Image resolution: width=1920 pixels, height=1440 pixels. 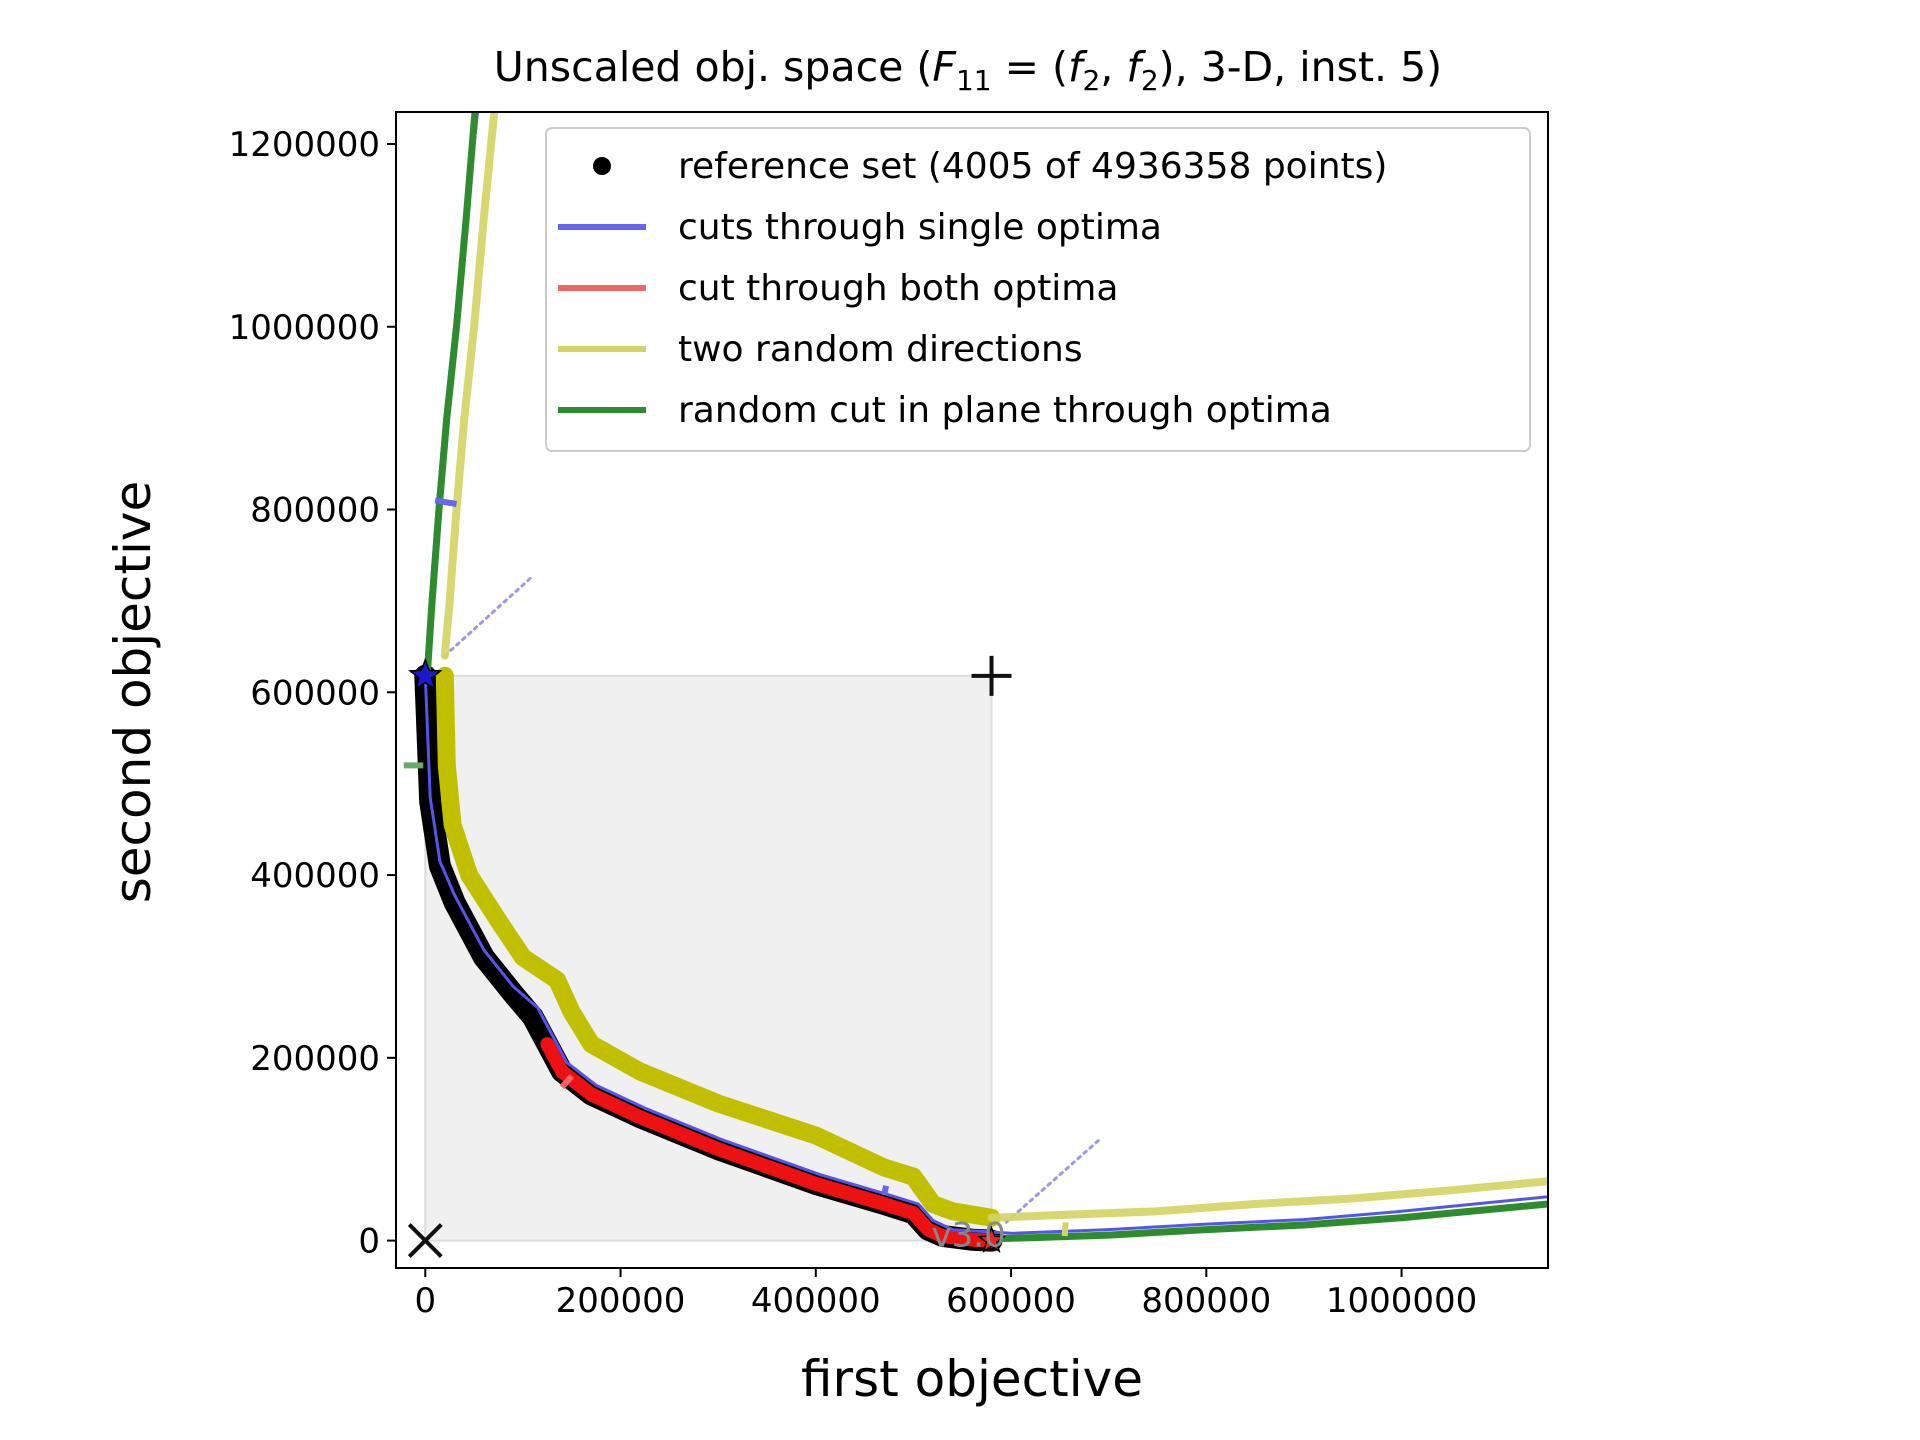 I want to click on y-tick-label-6: 1200000, so click(x=304, y=145).